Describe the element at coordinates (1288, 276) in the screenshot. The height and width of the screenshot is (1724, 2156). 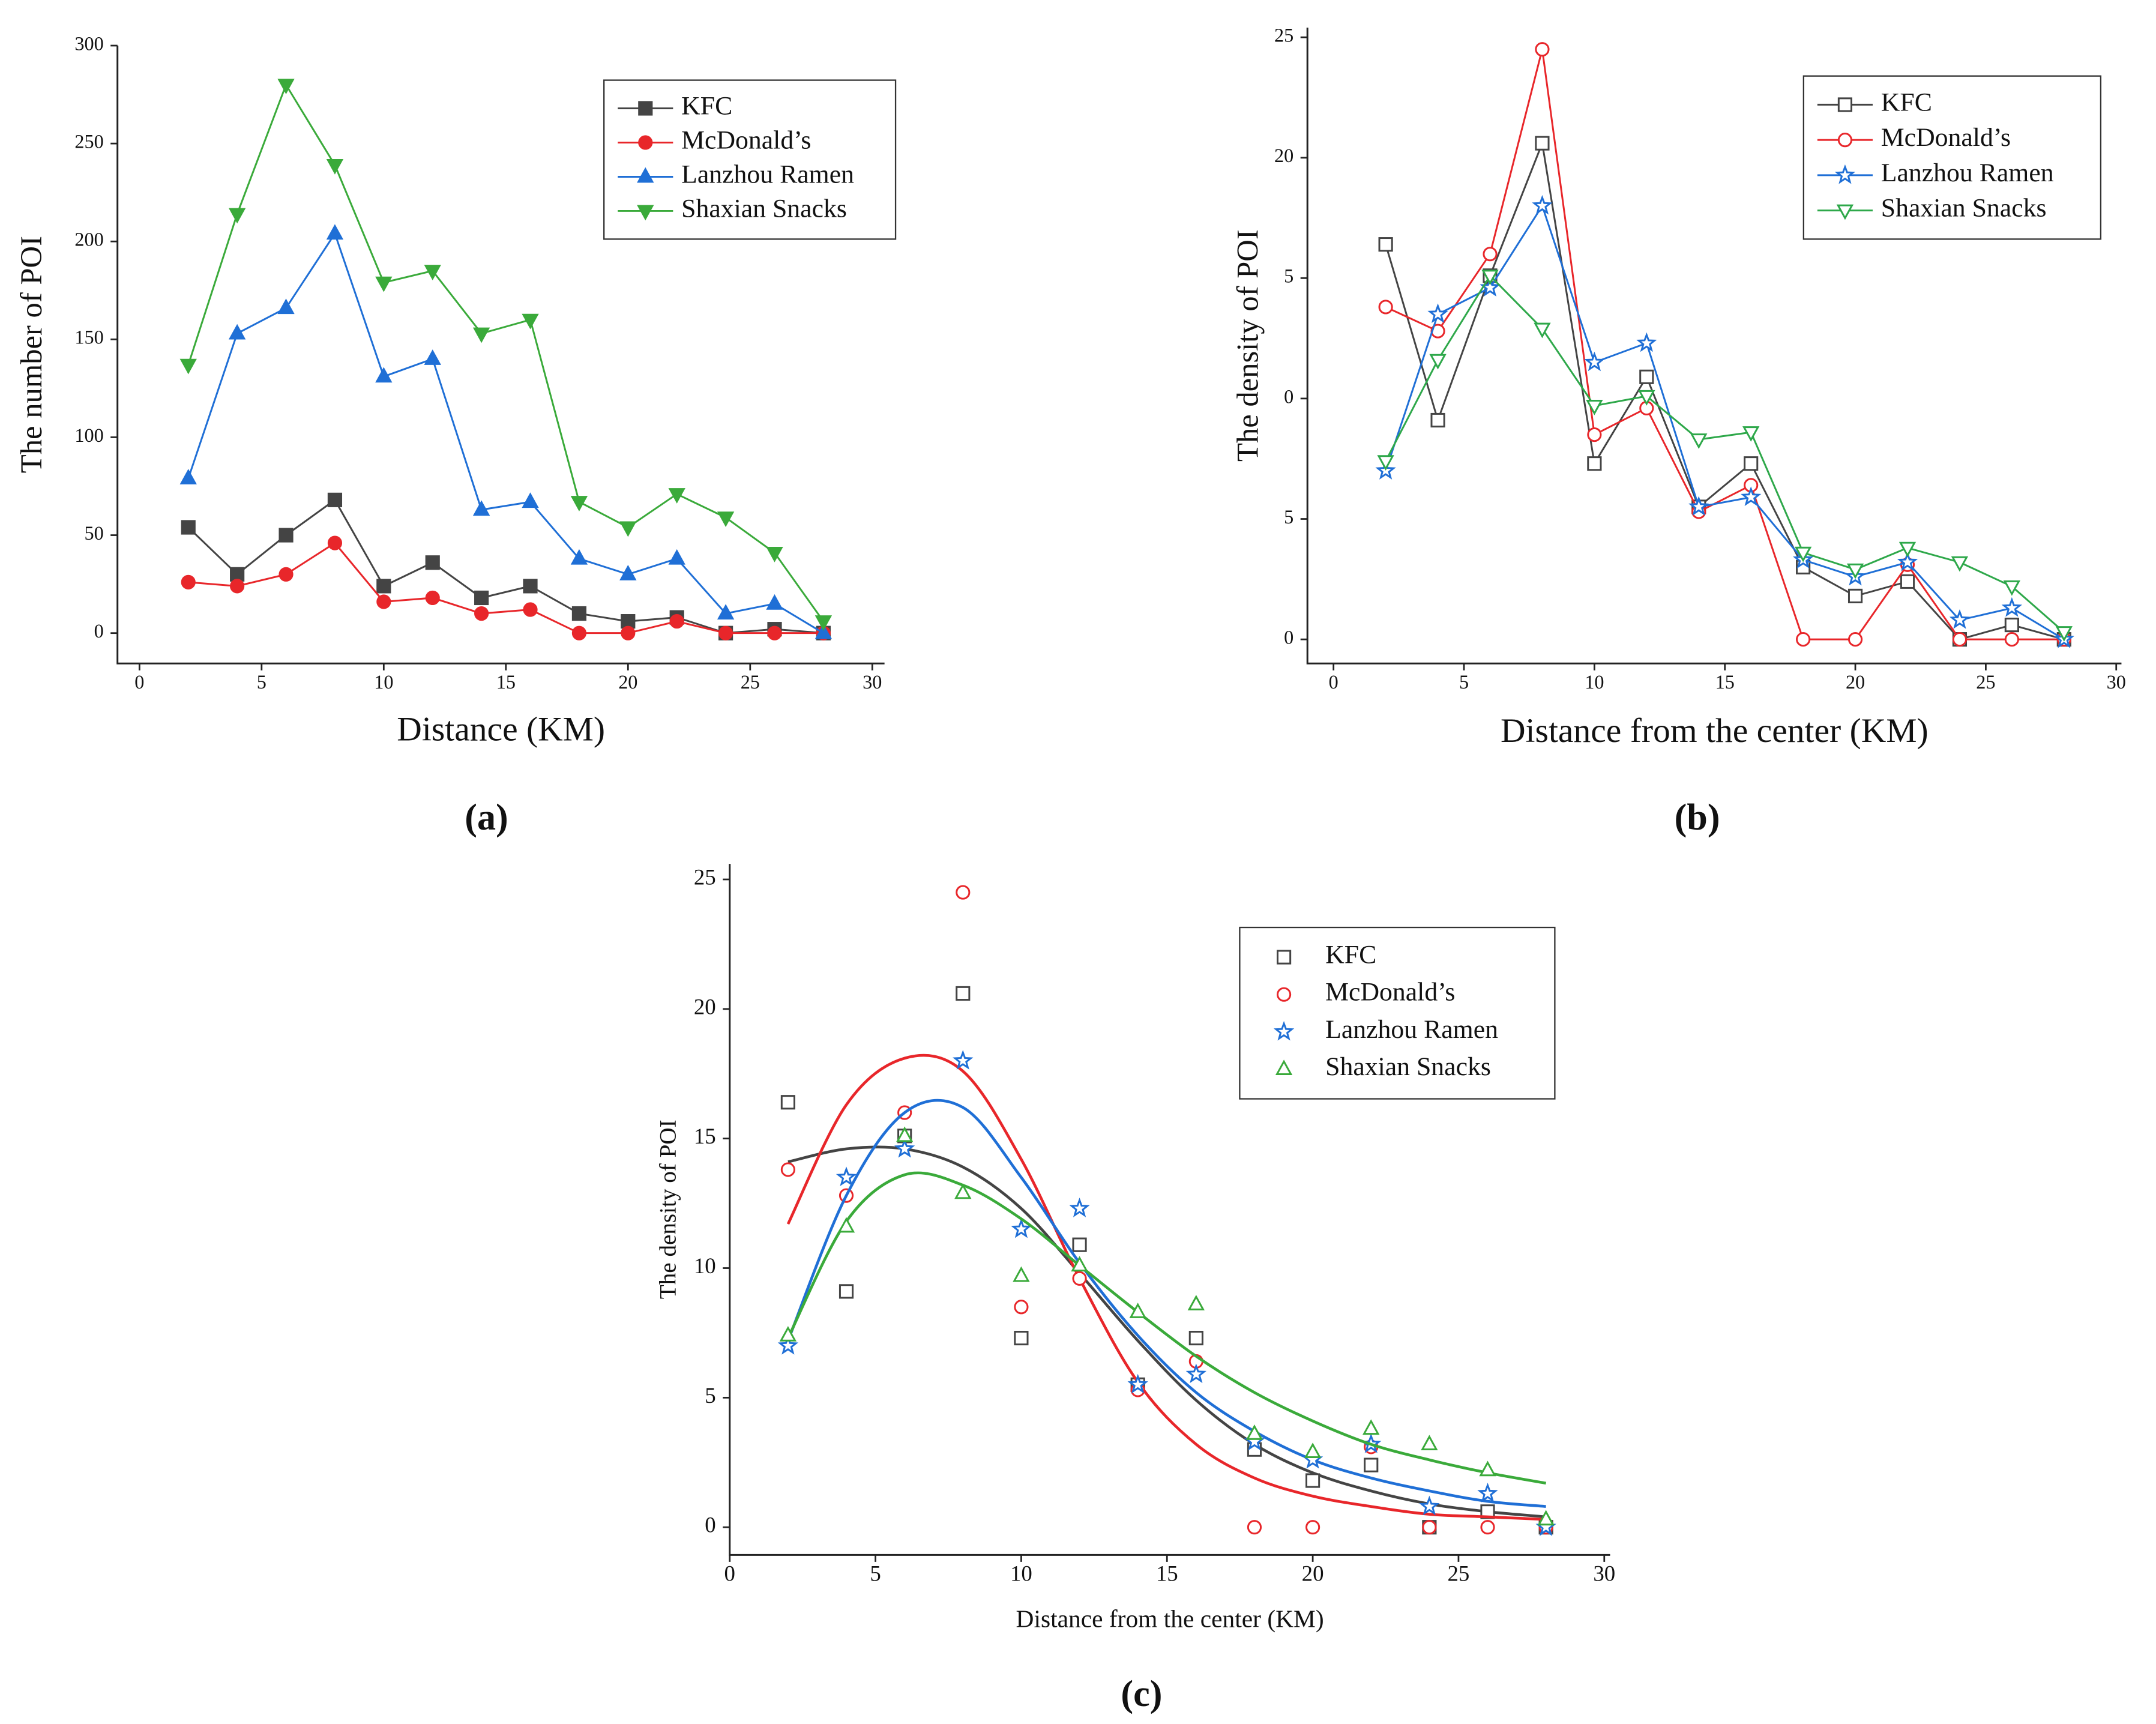
I see `y-tick-label: 5` at that location.